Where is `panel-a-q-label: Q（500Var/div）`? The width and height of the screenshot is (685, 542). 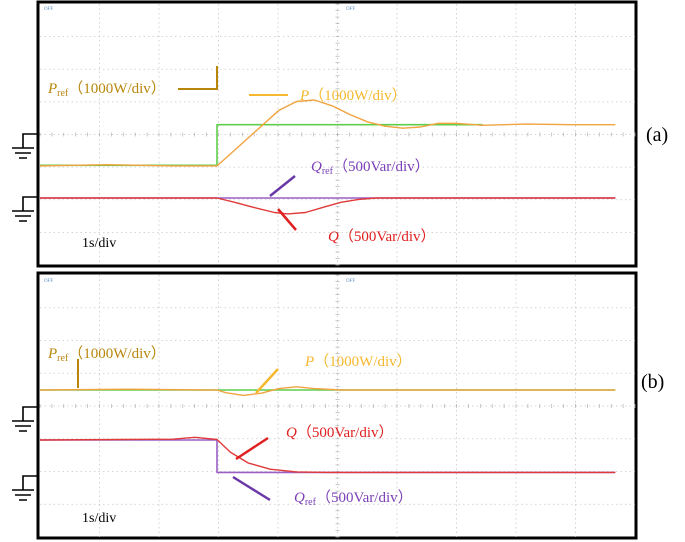
panel-a-q-label: Q（500Var/div） is located at coordinates (382, 236).